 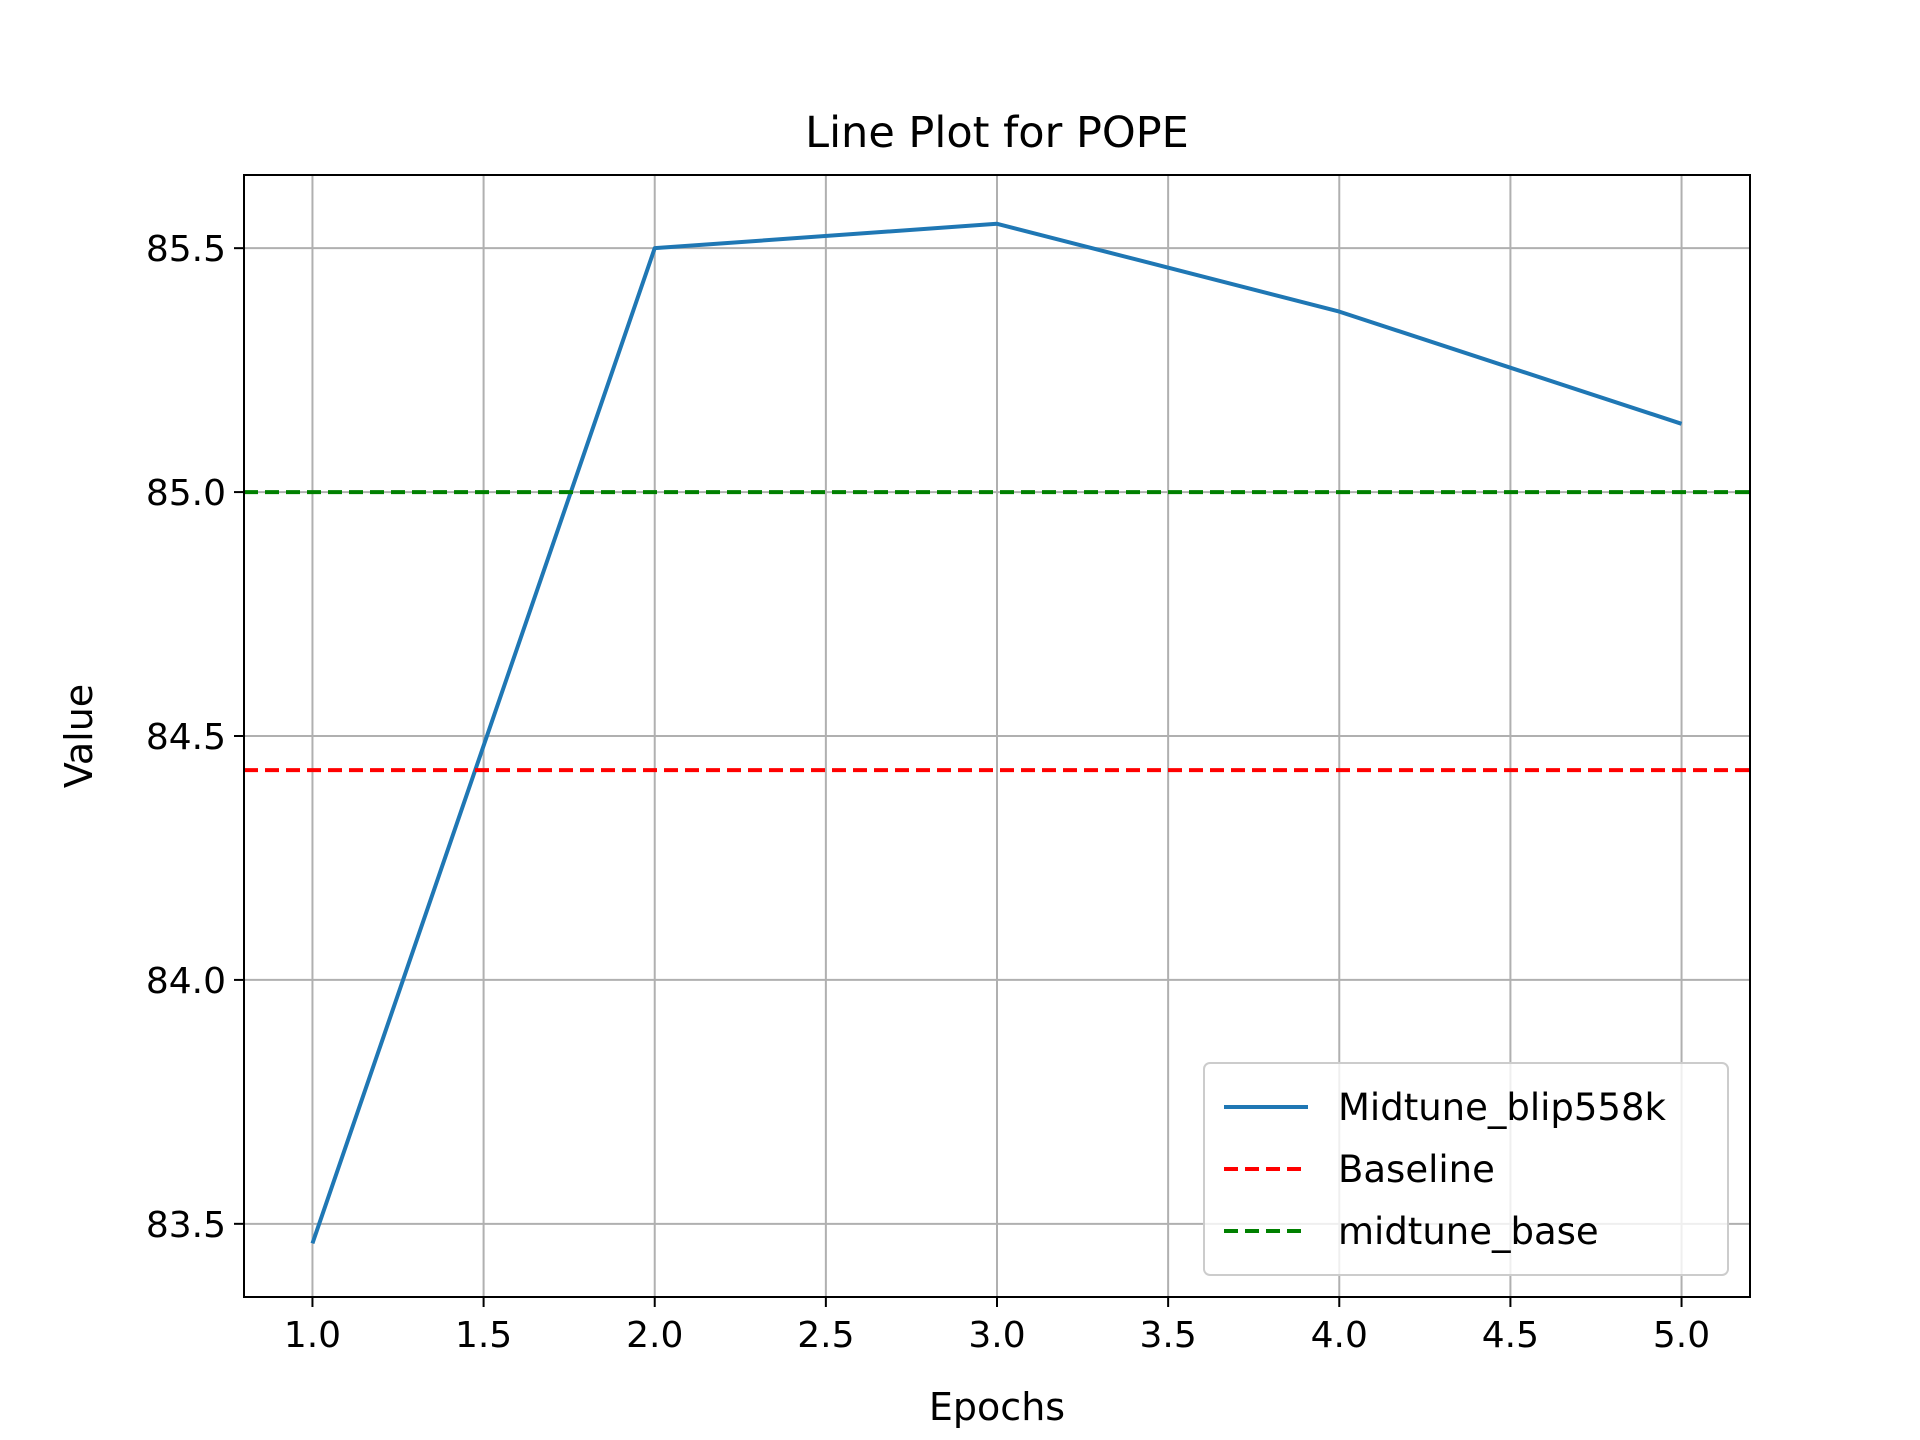 I want to click on x-tick-label: 1.0, so click(x=312, y=1335).